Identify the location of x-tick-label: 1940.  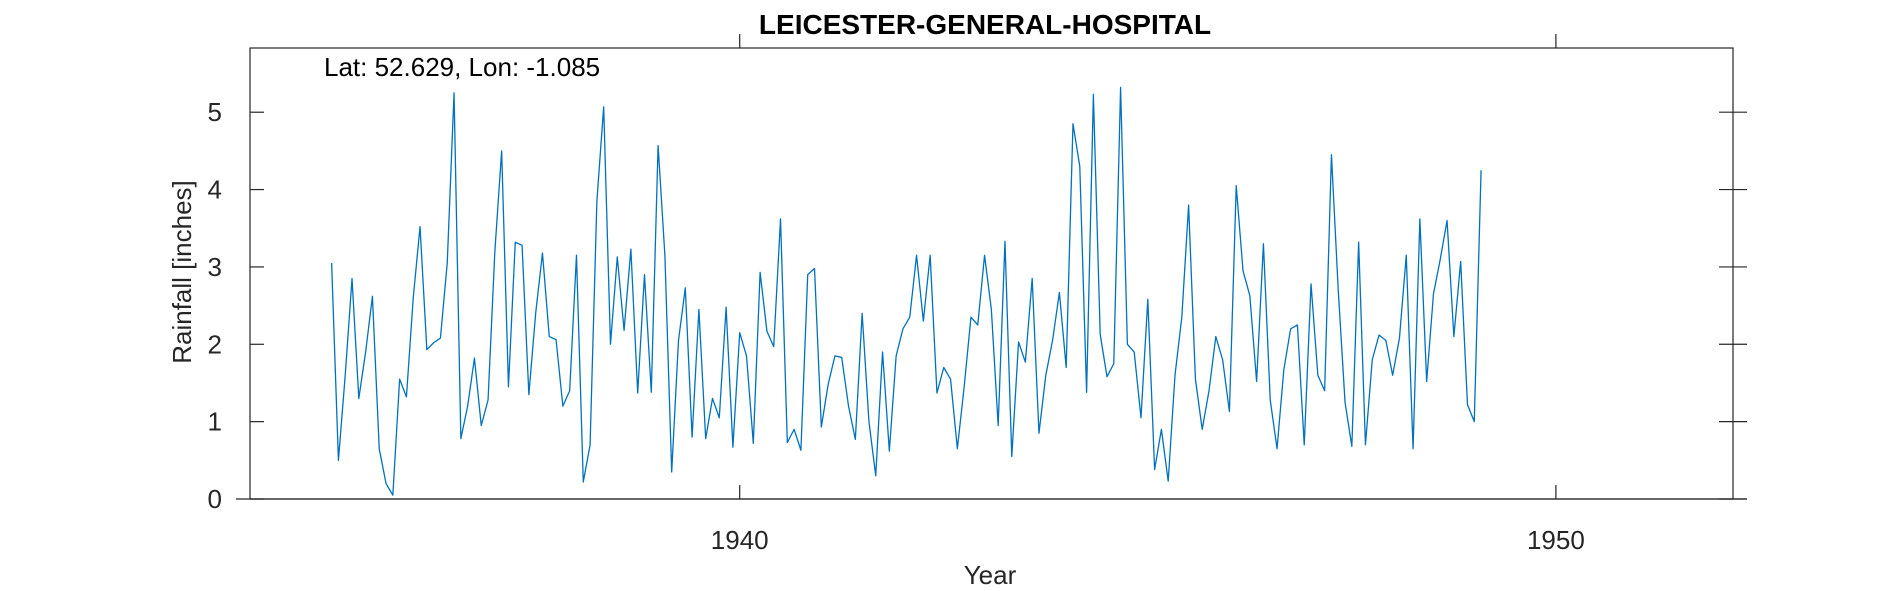
(740, 540).